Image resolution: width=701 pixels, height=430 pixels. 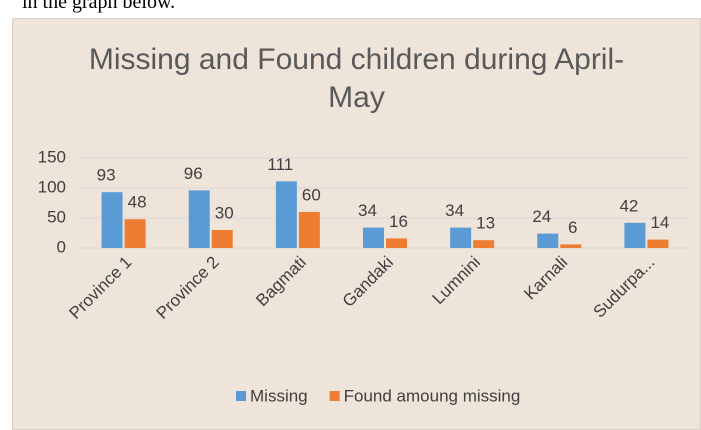 I want to click on x-tick-label: Province 2, so click(x=187, y=288).